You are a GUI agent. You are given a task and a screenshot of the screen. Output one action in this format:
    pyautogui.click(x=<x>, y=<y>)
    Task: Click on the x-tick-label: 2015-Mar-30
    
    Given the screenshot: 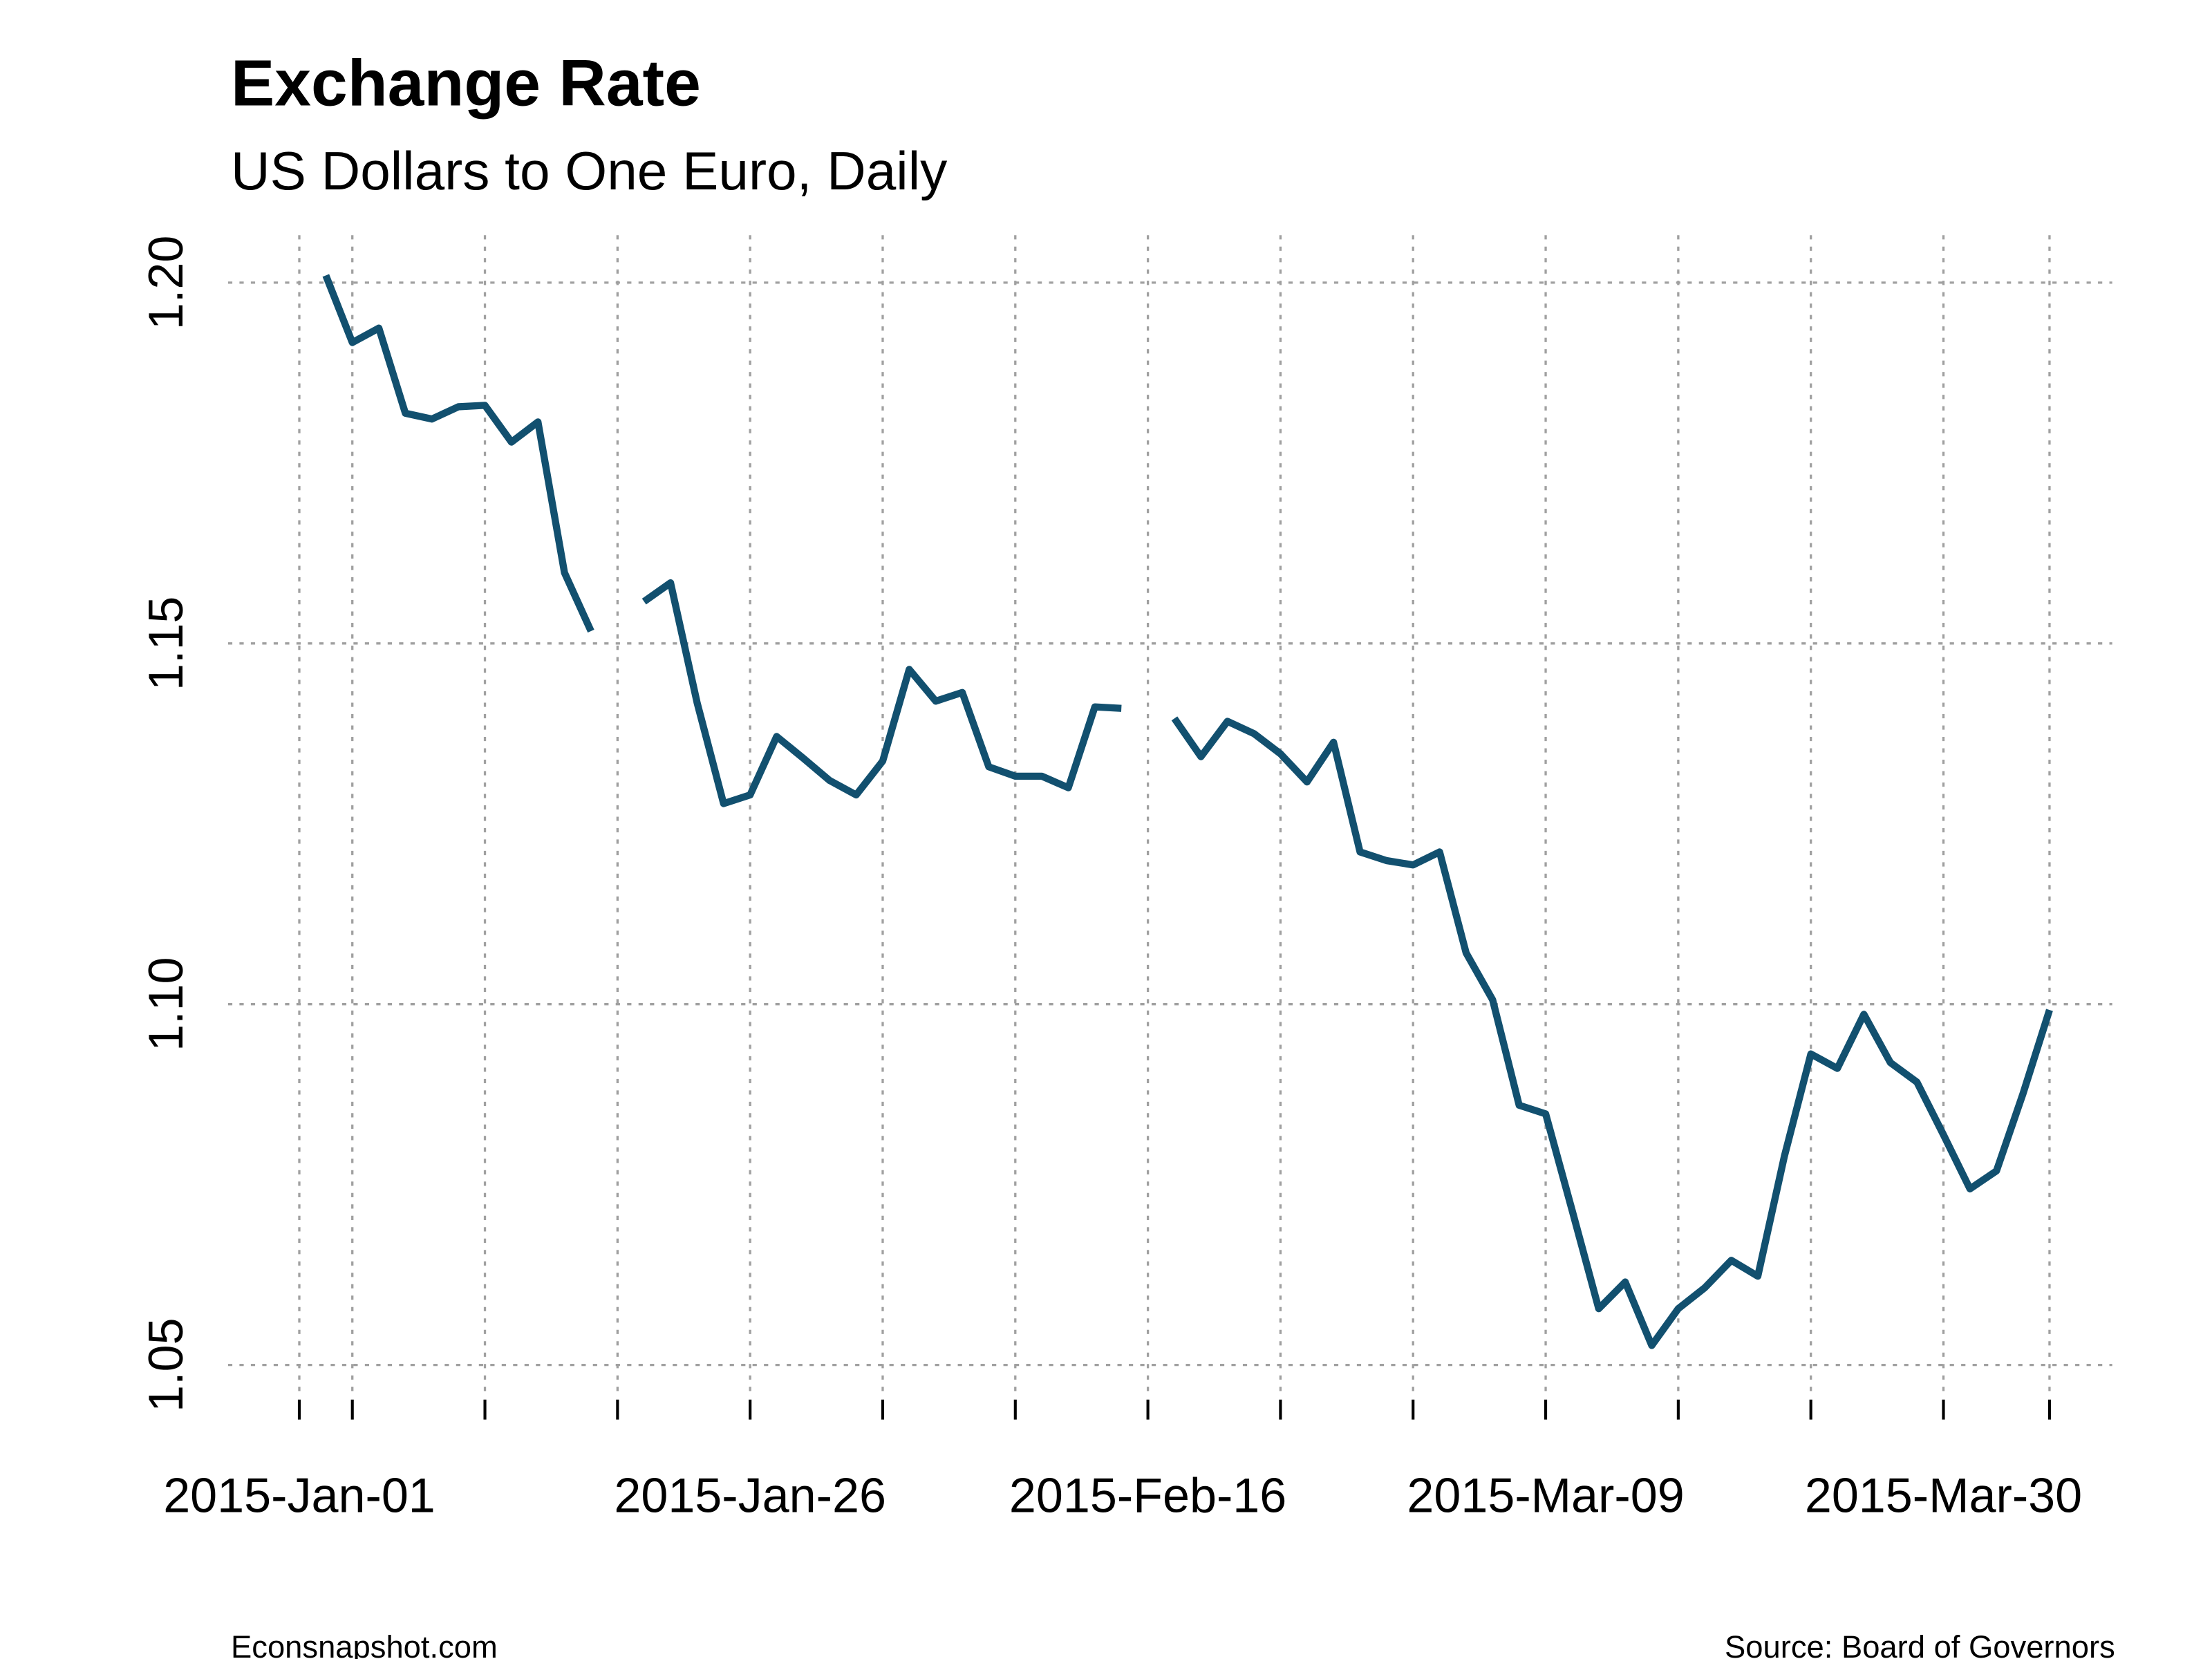 What is the action you would take?
    pyautogui.click(x=1943, y=1496)
    